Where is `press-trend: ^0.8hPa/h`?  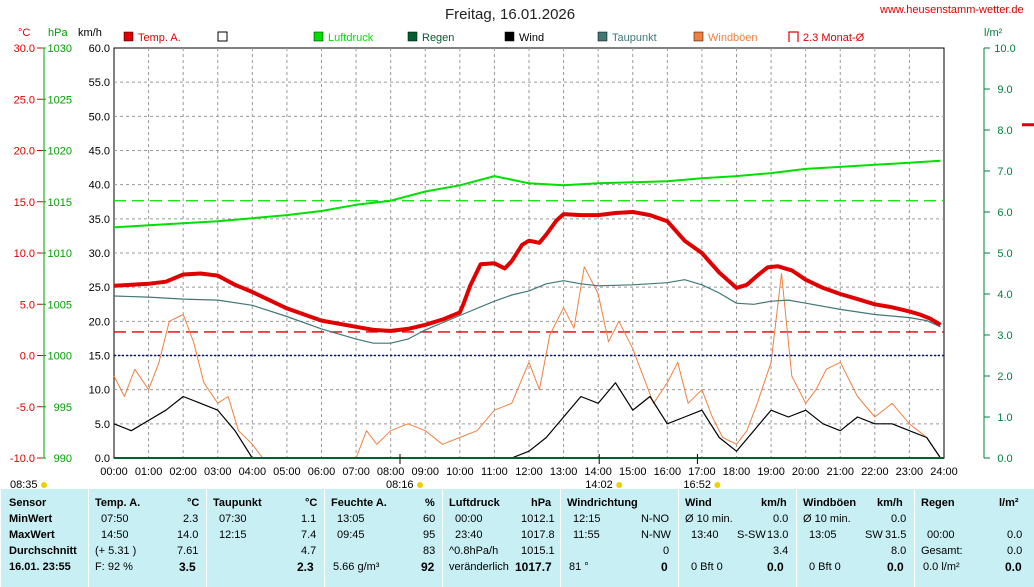
press-trend: ^0.8hPa/h is located at coordinates (474, 551).